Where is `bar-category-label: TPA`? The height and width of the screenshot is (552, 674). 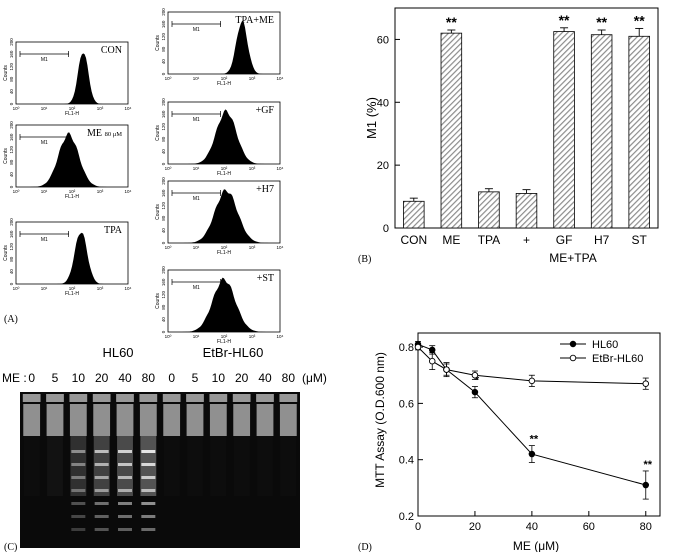
bar-category-label: TPA is located at coordinates (489, 240).